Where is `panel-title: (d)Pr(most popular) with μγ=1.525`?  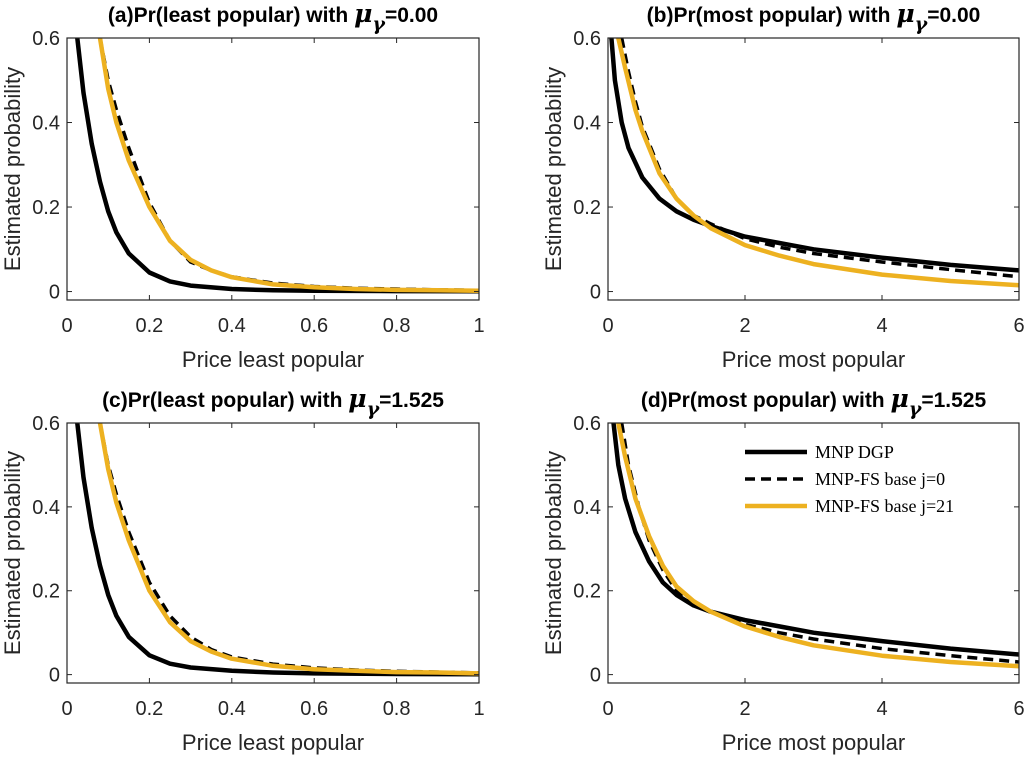 panel-title: (d)Pr(most popular) with μγ=1.525 is located at coordinates (814, 402).